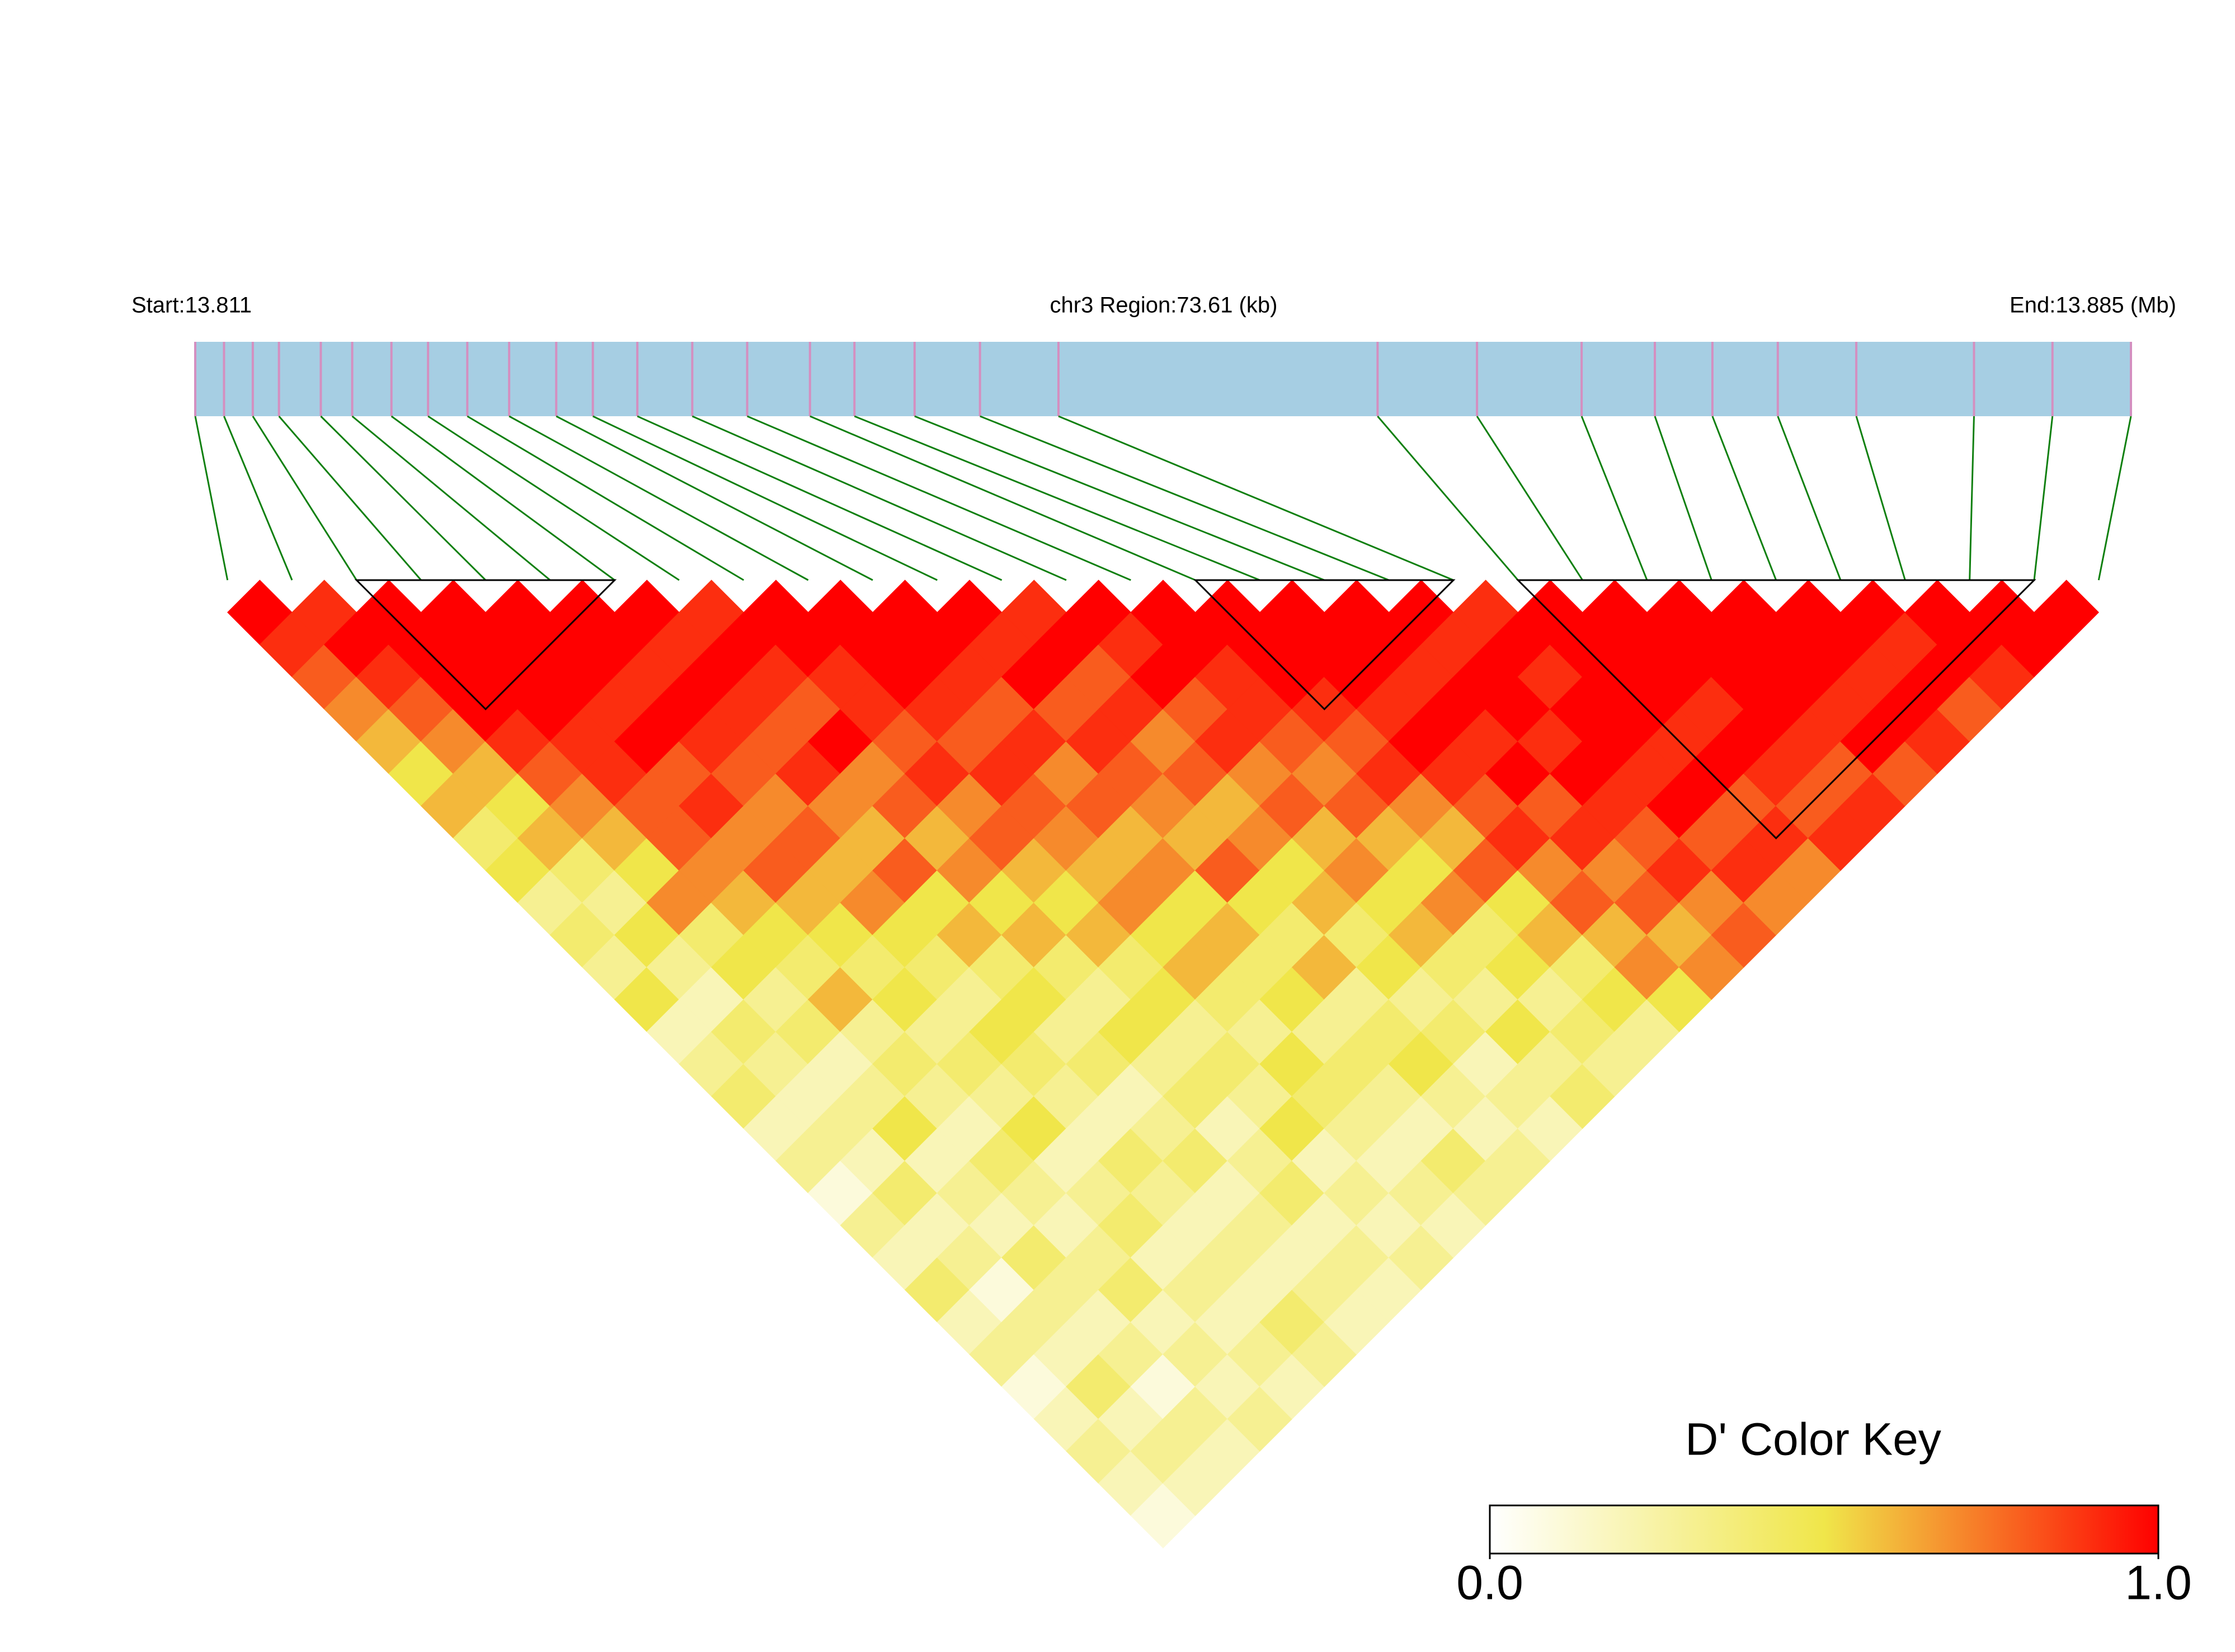 The height and width of the screenshot is (1652, 2235). What do you see at coordinates (1824, 1529) in the screenshot?
I see `color-key` at bounding box center [1824, 1529].